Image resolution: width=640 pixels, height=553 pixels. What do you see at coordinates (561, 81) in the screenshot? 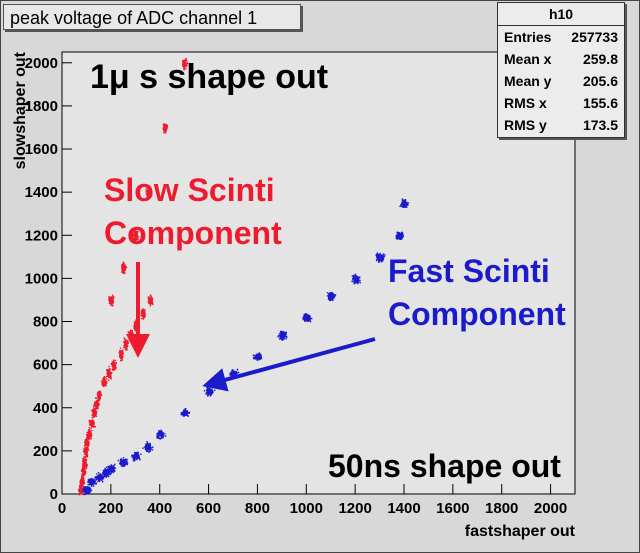
I see `stats-row-mean-y: Mean y 205.6` at bounding box center [561, 81].